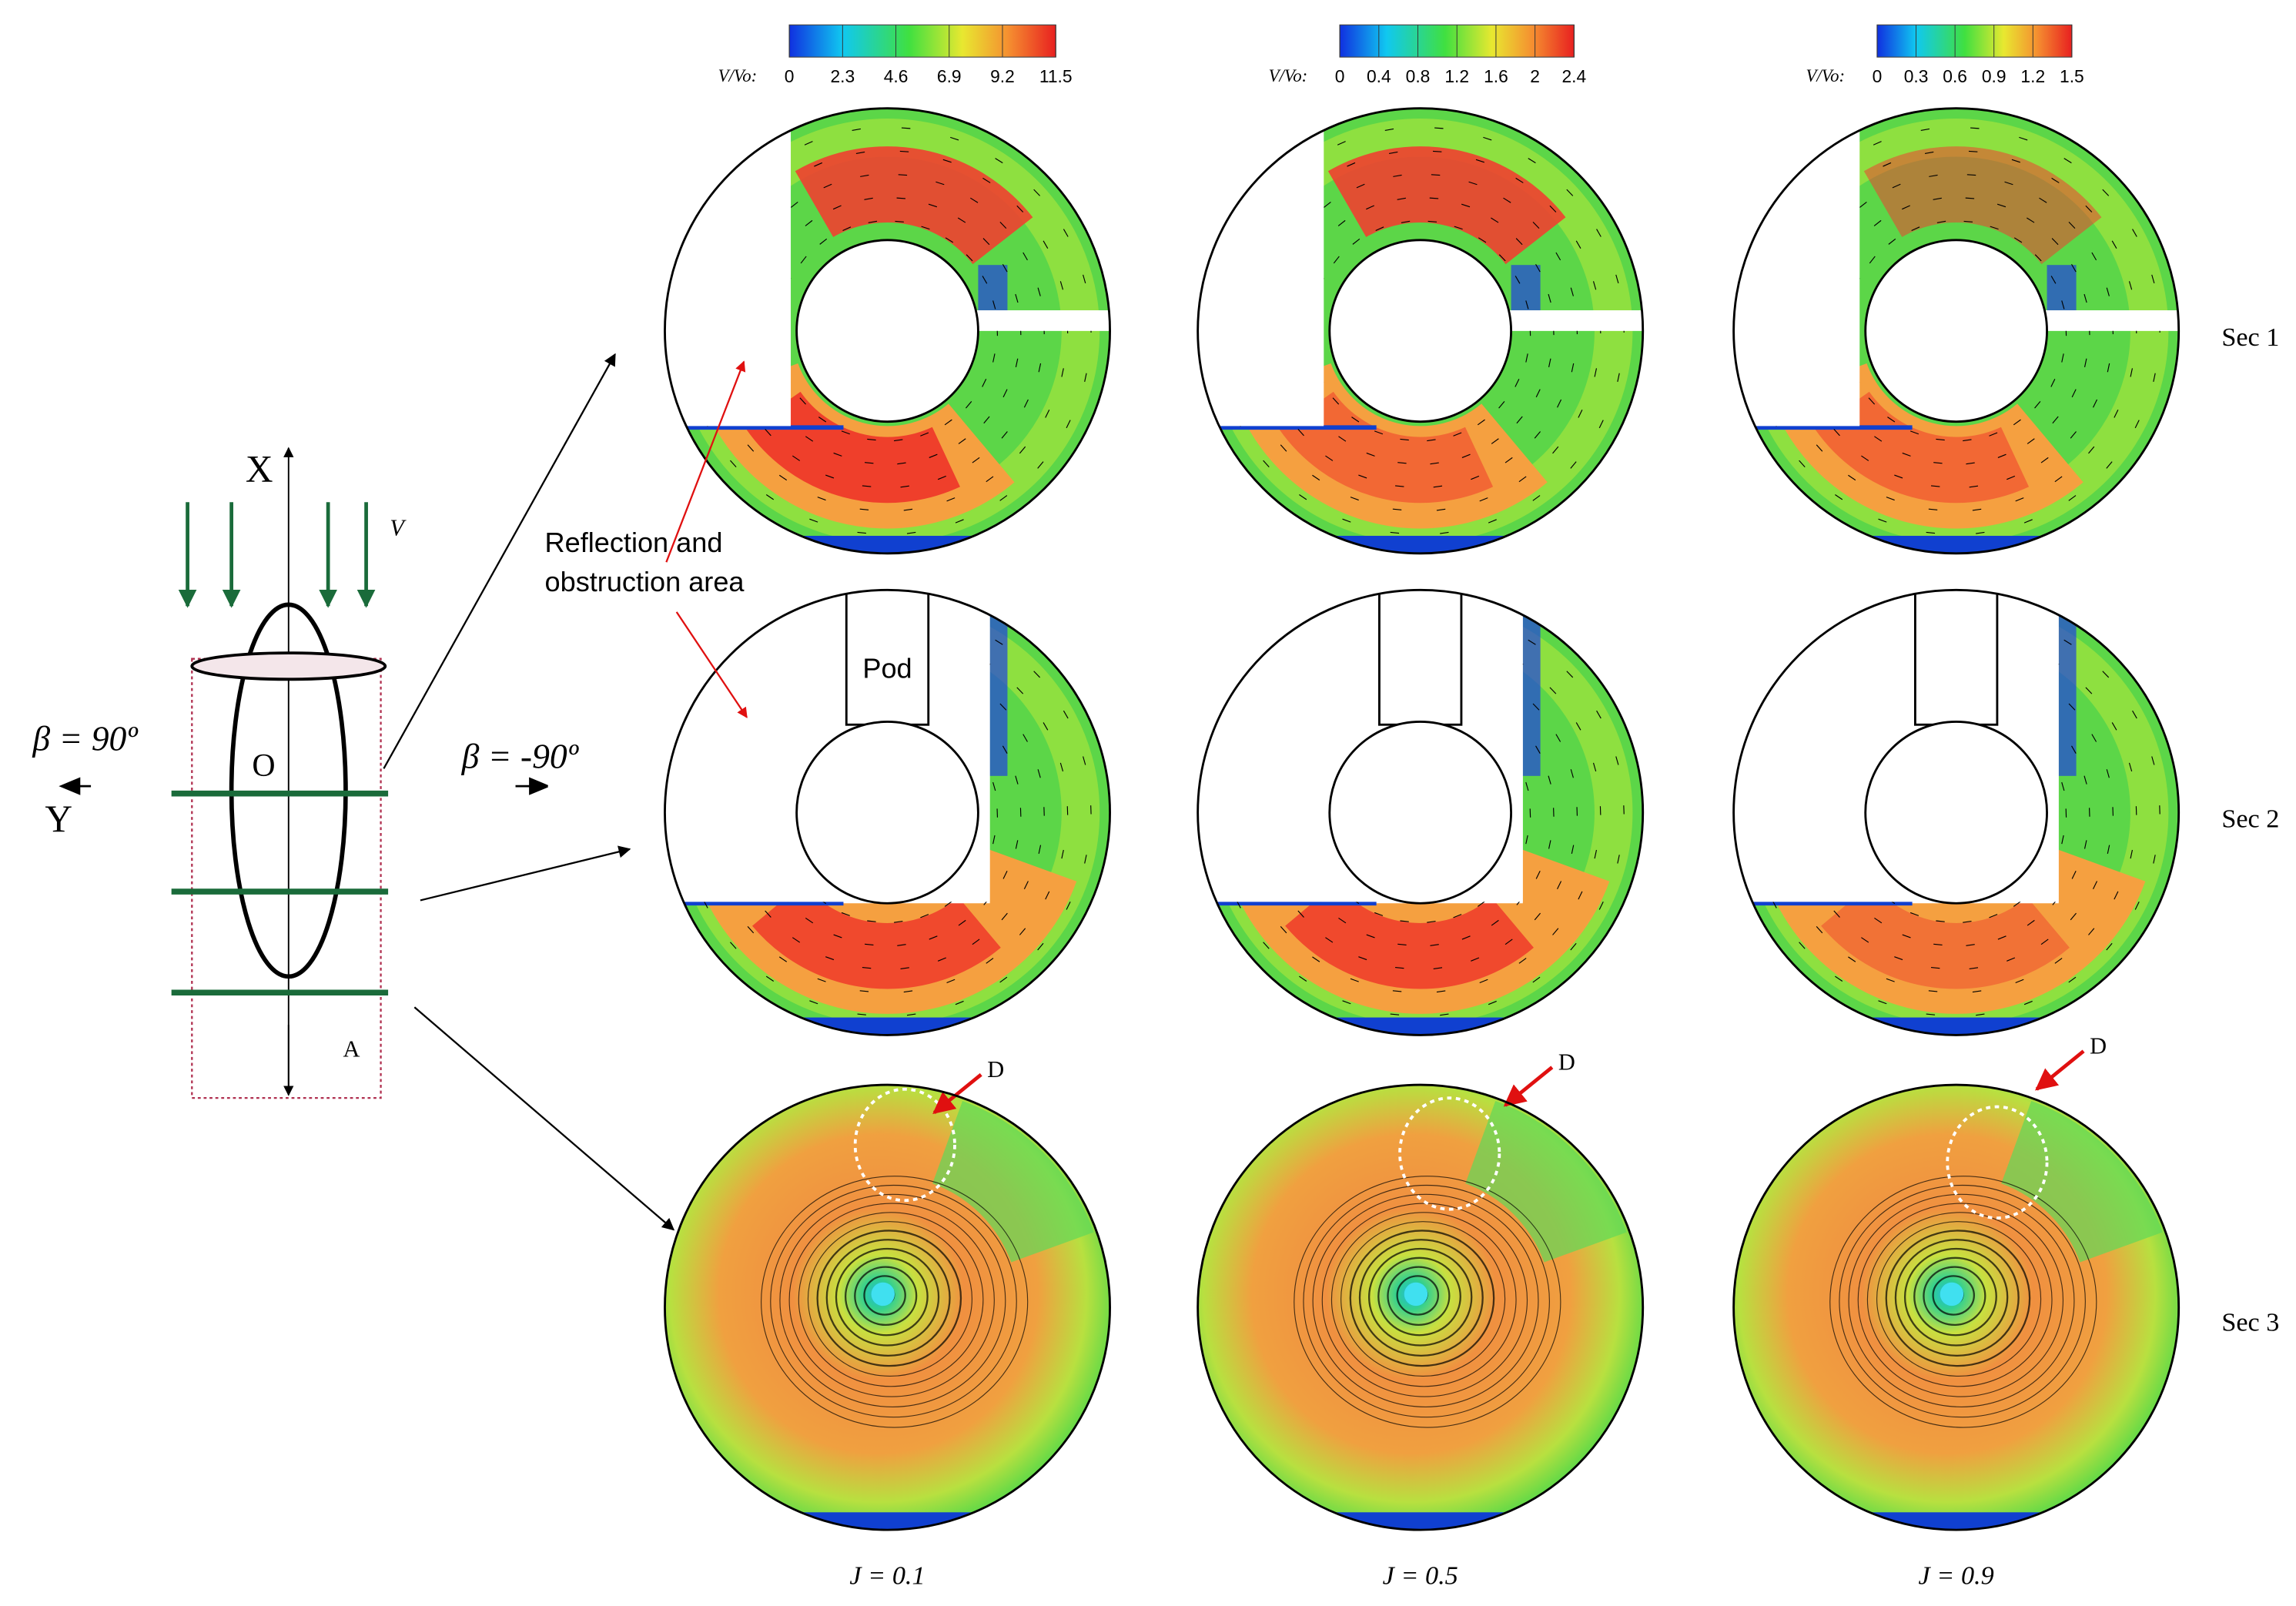 Image resolution: width=2296 pixels, height=1606 pixels. I want to click on colorbar, so click(1975, 41).